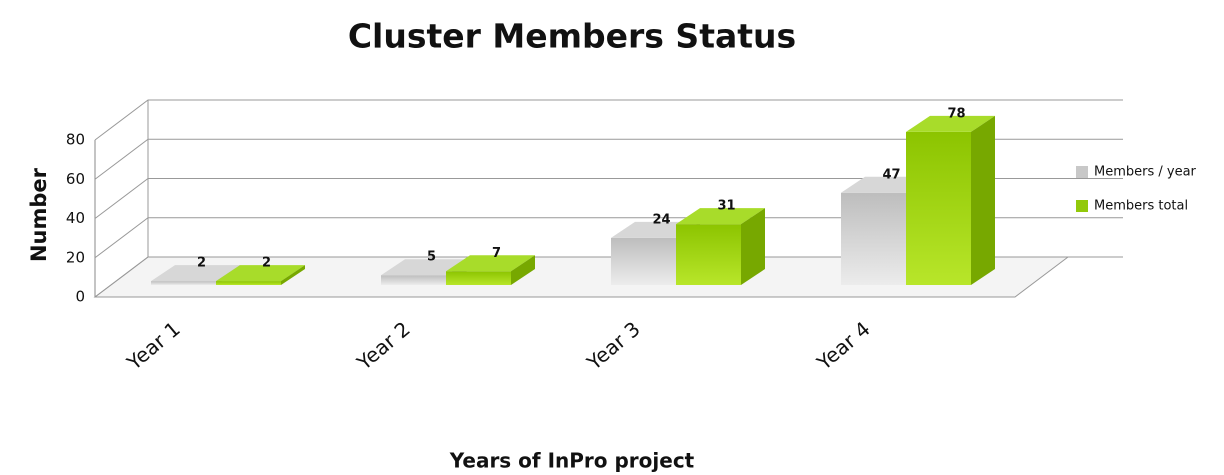 The image size is (1224, 475). Describe the element at coordinates (661, 219) in the screenshot. I see `value-label: 24` at that location.